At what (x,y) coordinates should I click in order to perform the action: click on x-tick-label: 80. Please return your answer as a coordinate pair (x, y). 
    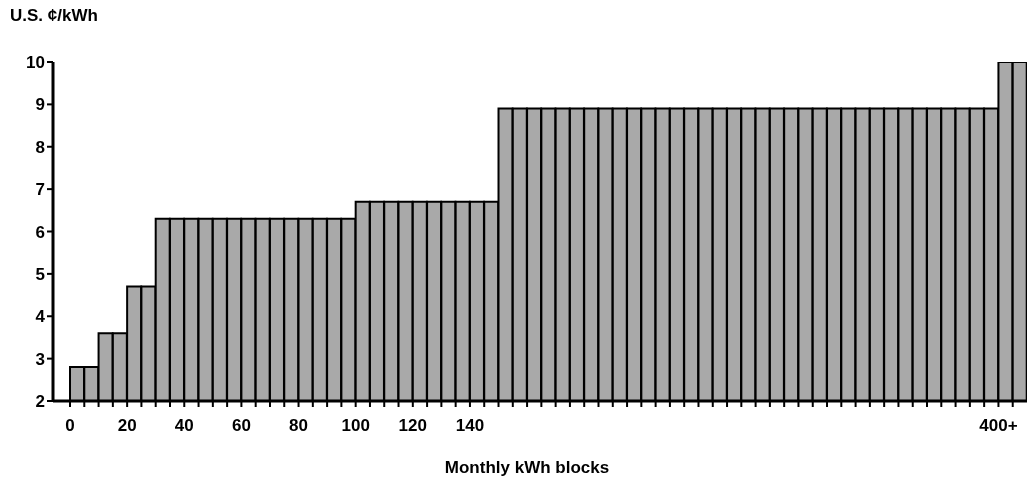
    Looking at the image, I should click on (298, 425).